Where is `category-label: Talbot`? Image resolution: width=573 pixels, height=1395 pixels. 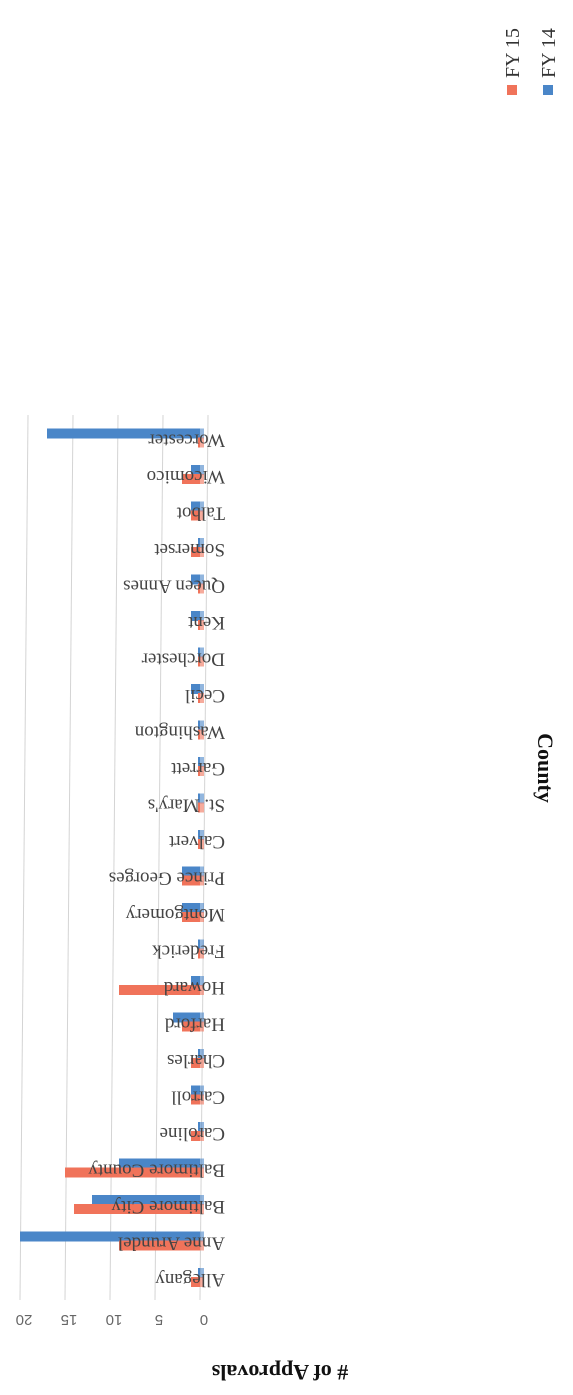 category-label: Talbot is located at coordinates (200, 513).